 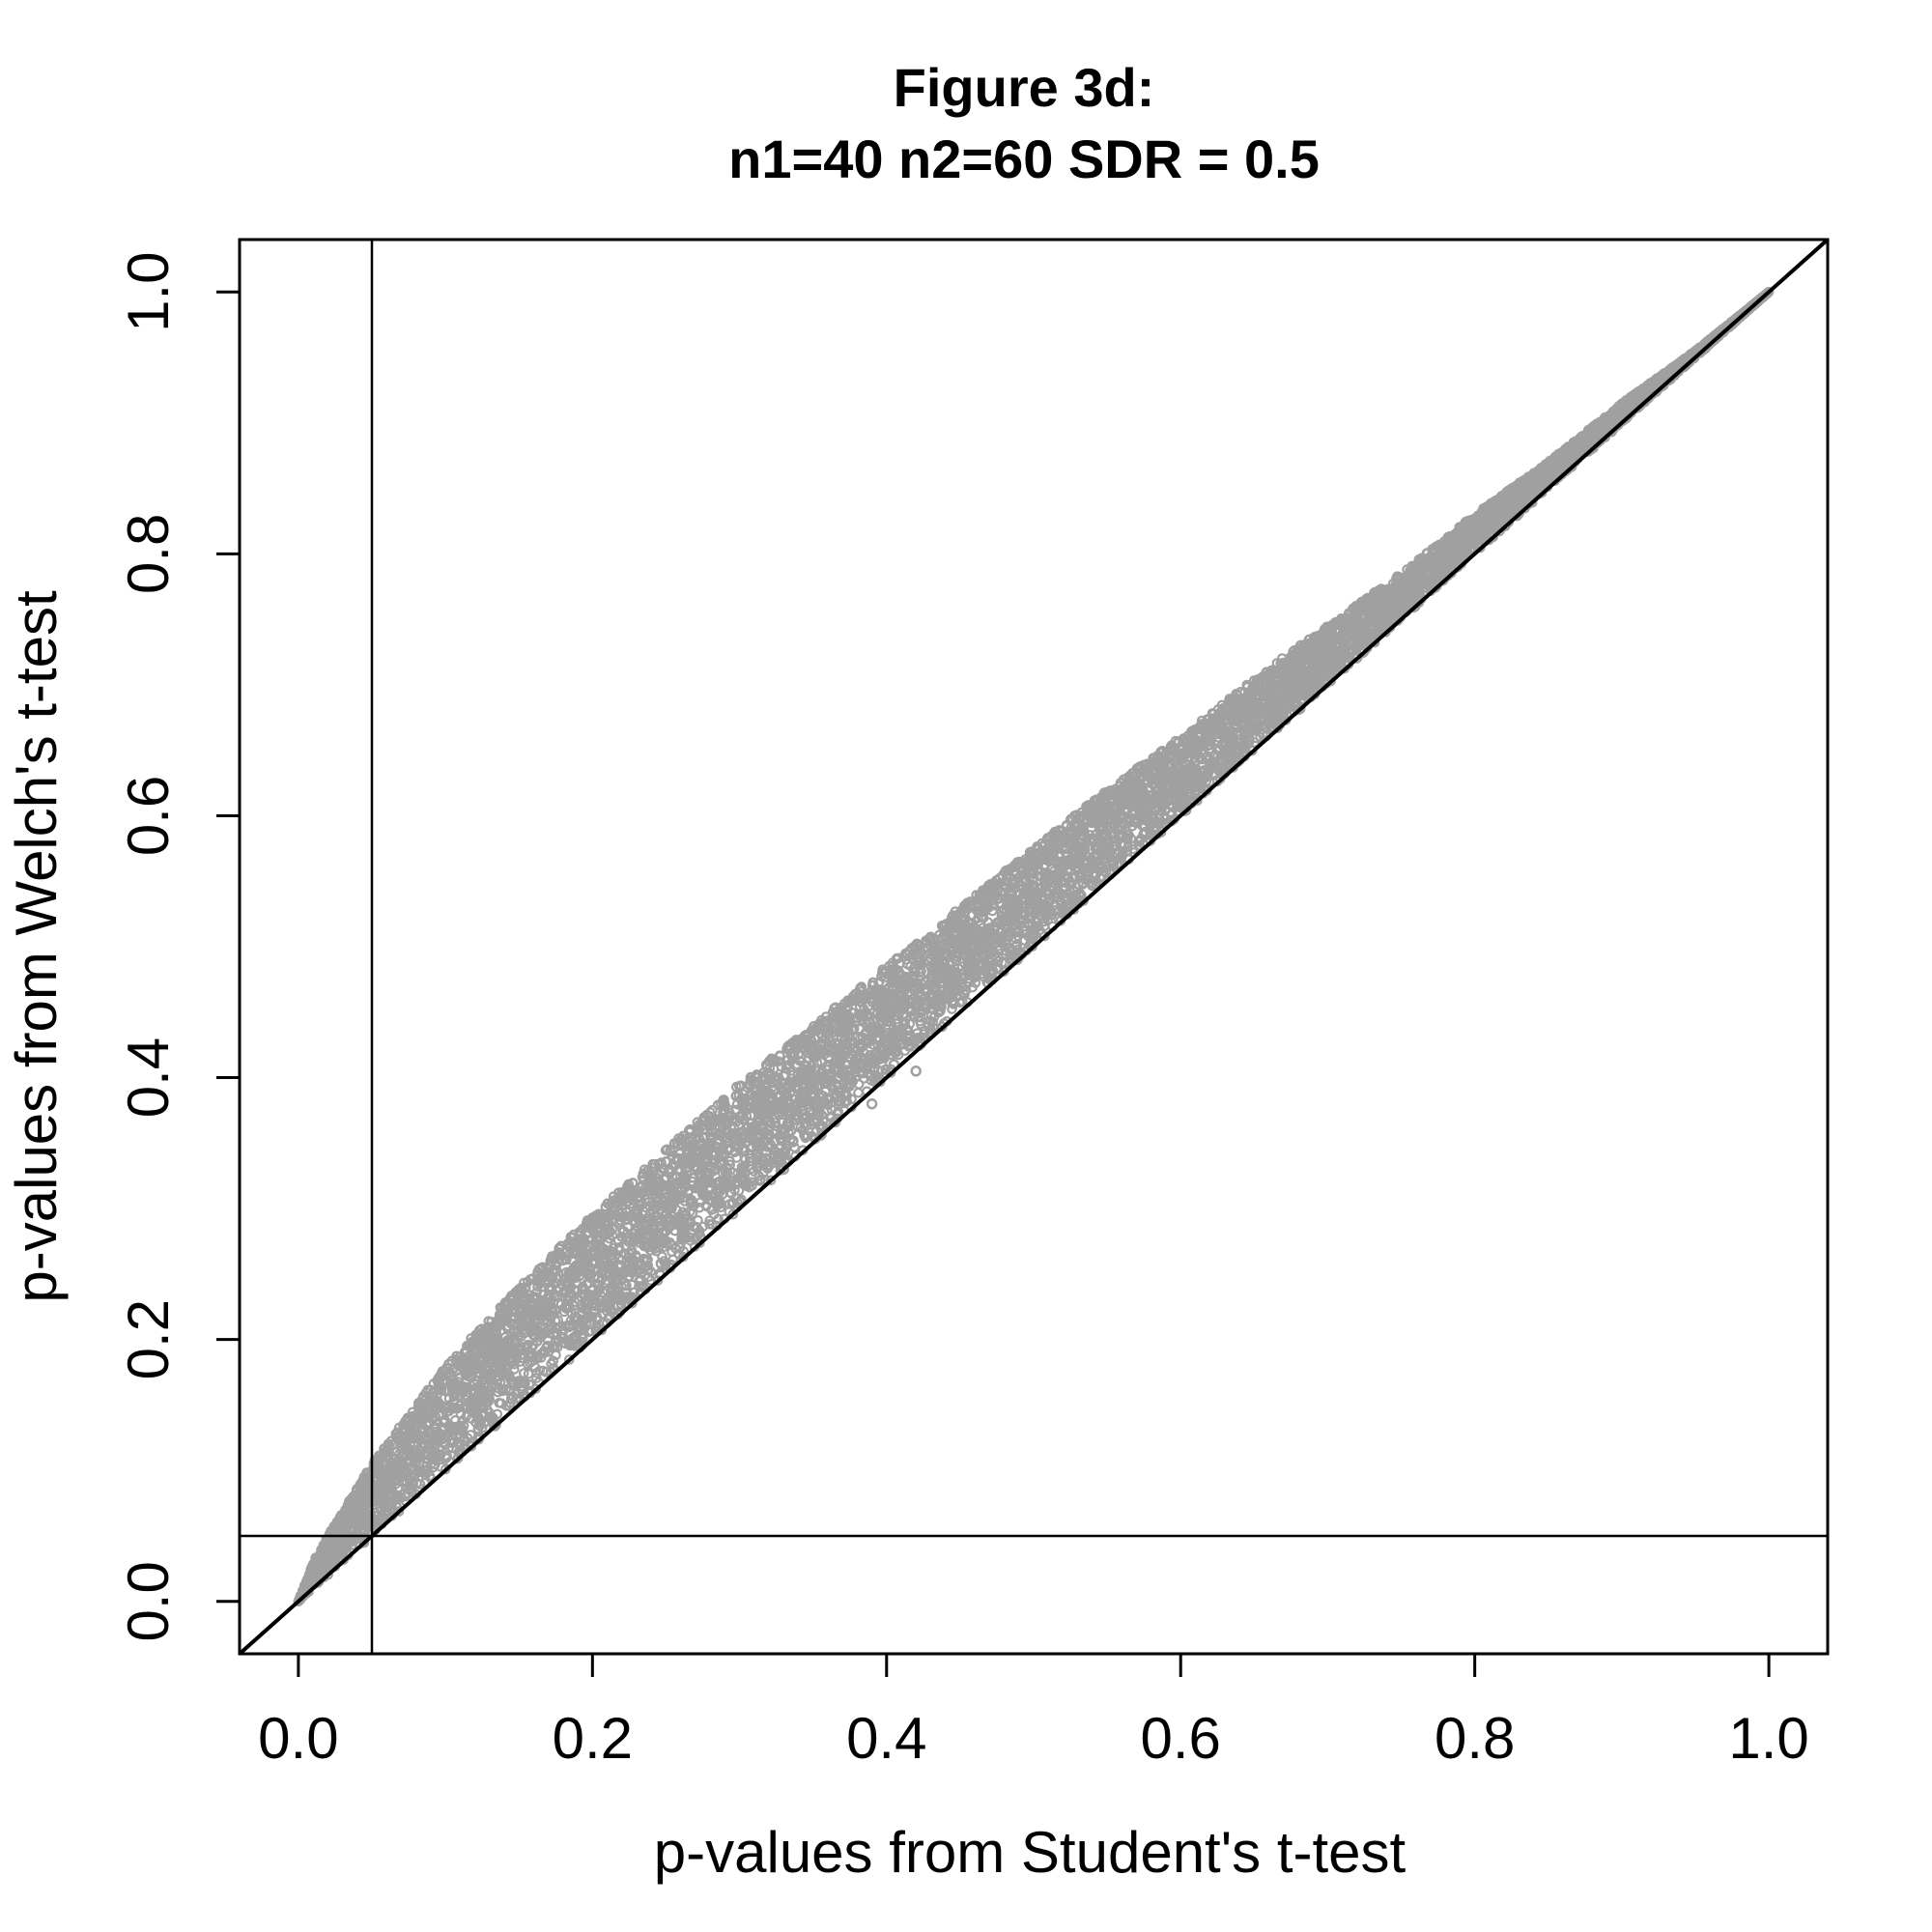 What do you see at coordinates (1024, 158) in the screenshot?
I see `chart-title-line2: n1=40 n2=60 SDR = 0.5` at bounding box center [1024, 158].